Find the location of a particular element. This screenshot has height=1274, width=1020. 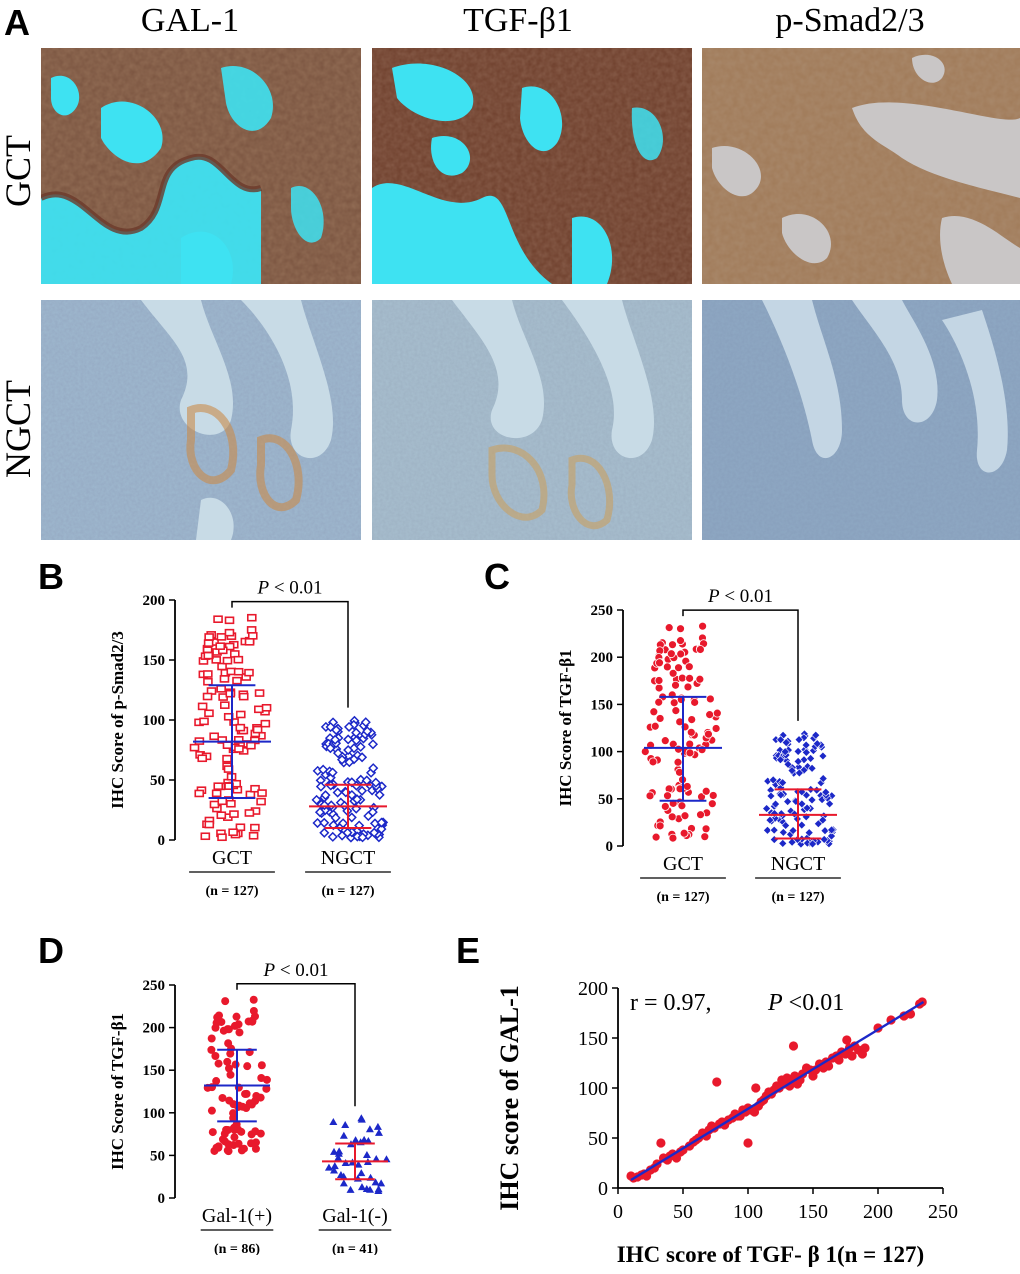

x-tick-label: 0 is located at coordinates (618, 1212).